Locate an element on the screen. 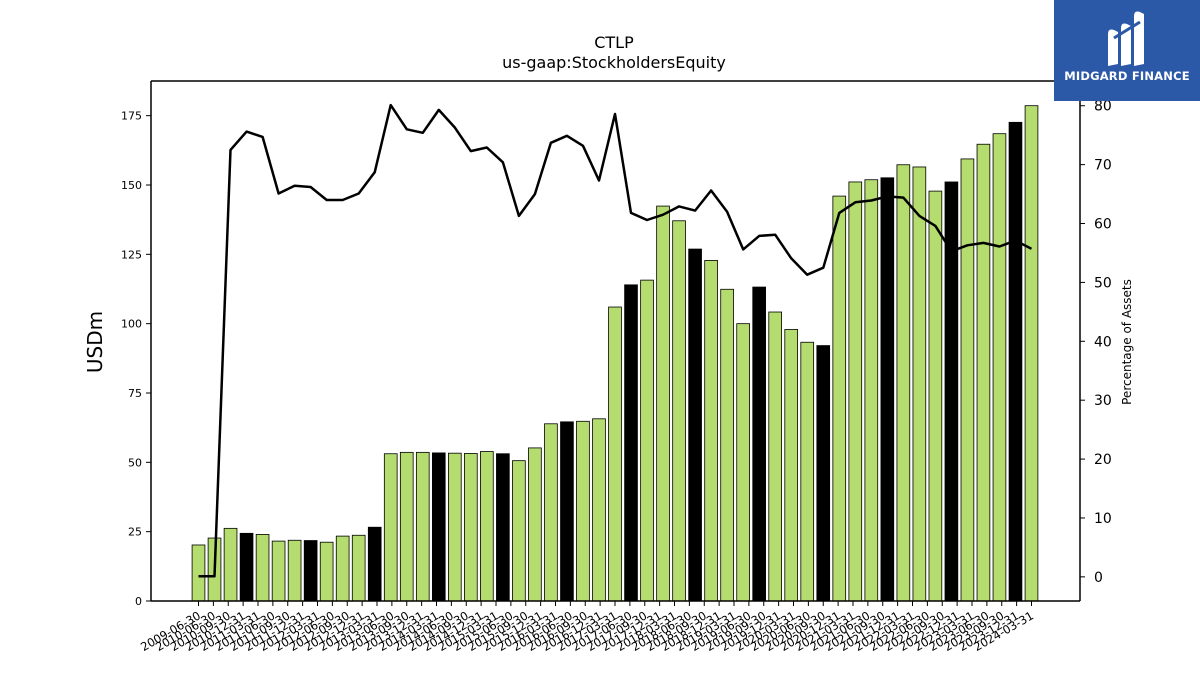  y-tick-label: 150 is located at coordinates (131, 185).